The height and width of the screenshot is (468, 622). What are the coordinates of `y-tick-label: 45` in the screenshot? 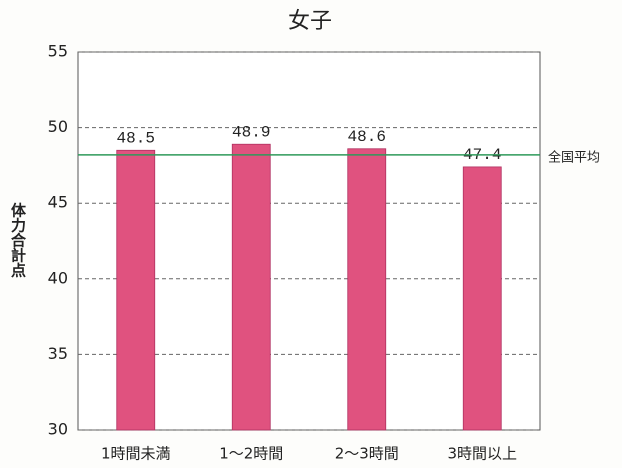 It's located at (58, 202).